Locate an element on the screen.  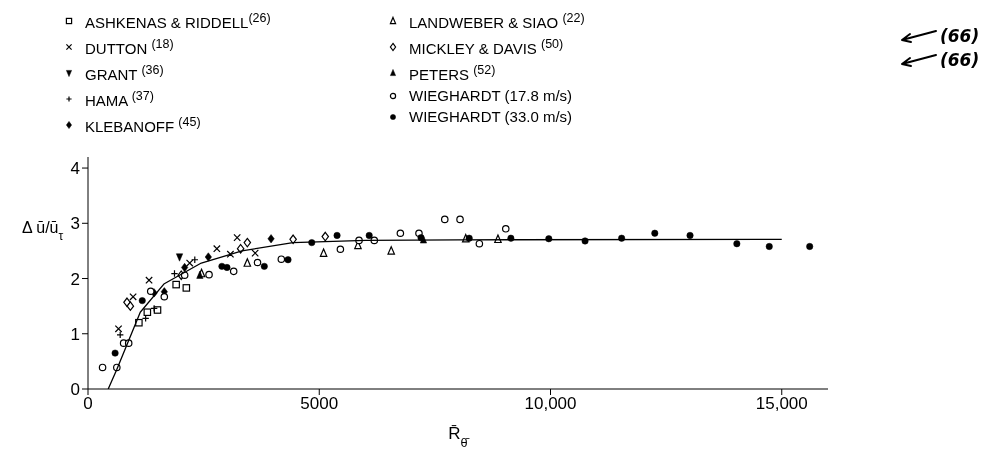
y-tick-label: 2 is located at coordinates (75, 279).